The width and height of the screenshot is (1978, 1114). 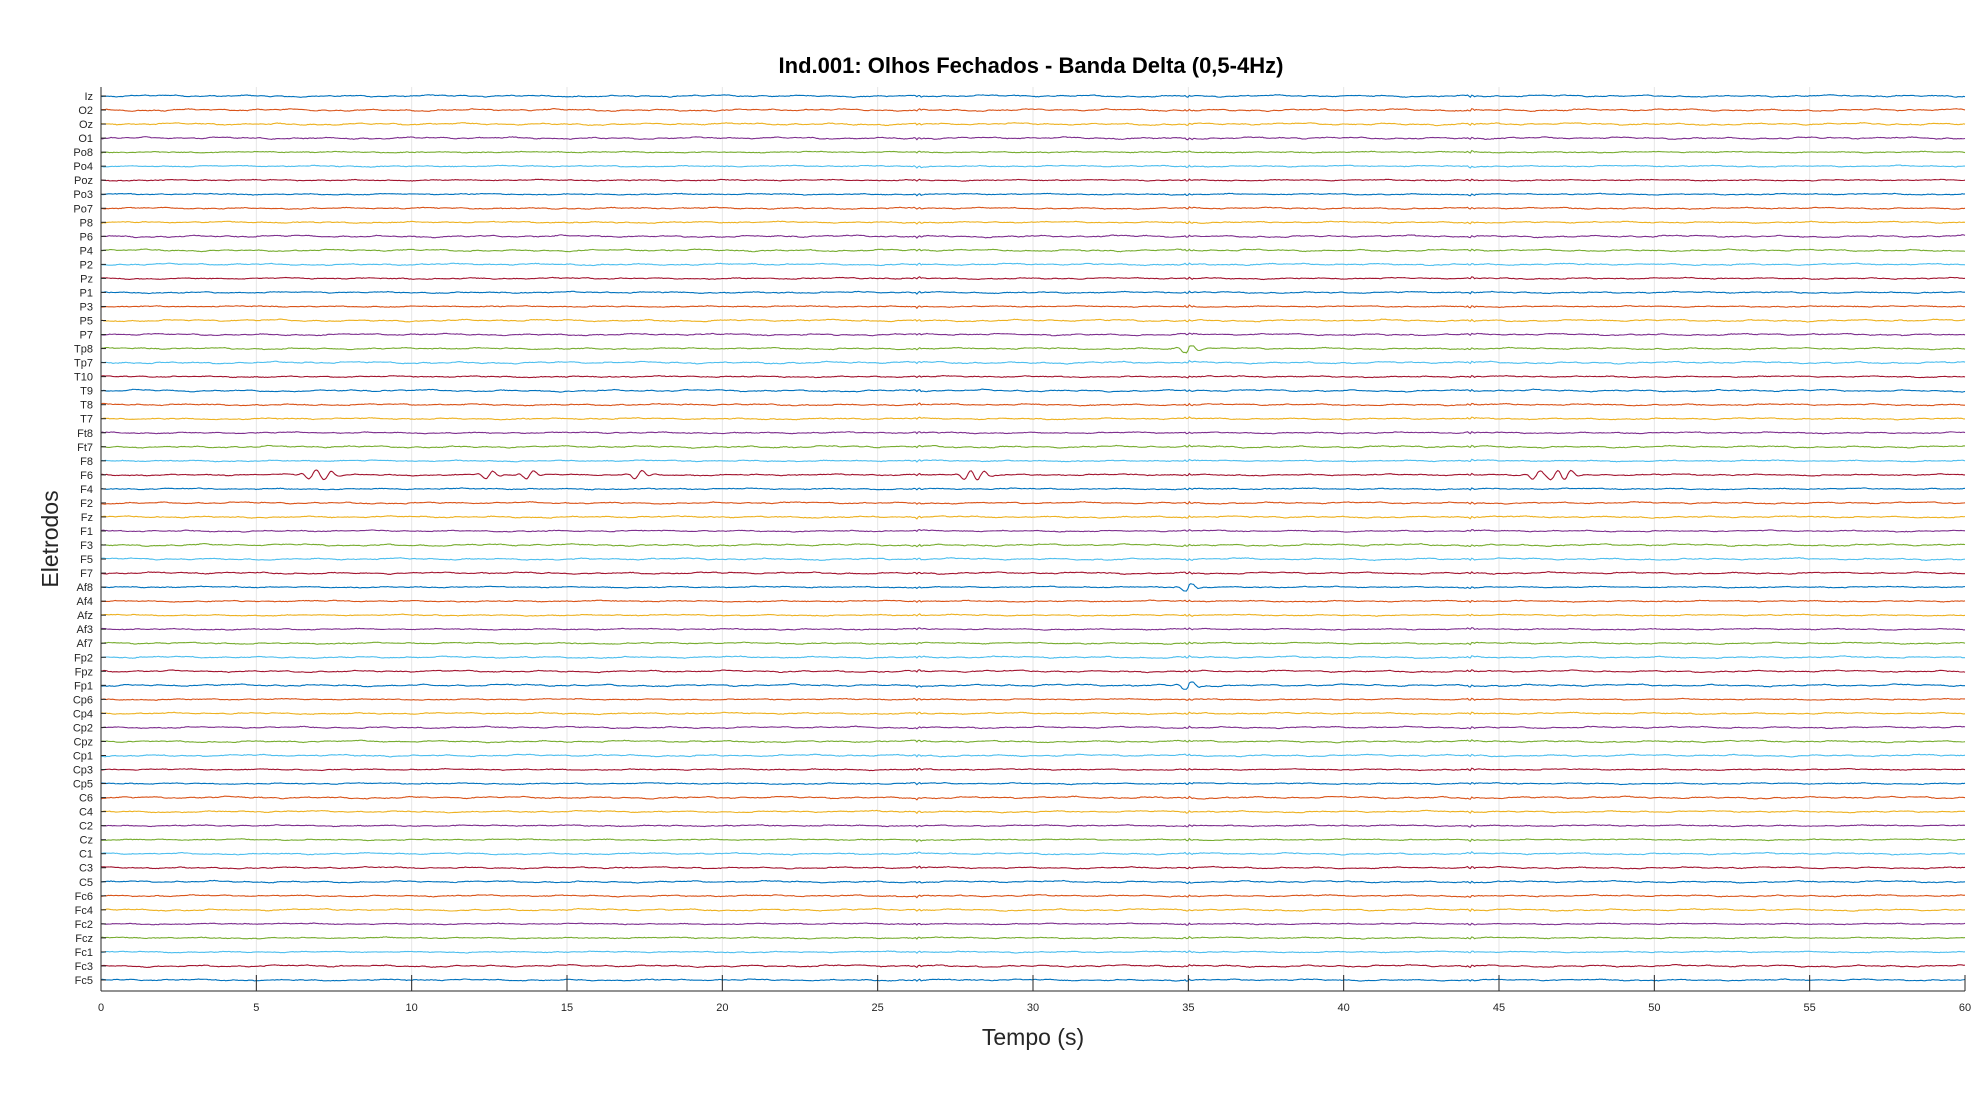 I want to click on trace-C2, so click(x=1033, y=826).